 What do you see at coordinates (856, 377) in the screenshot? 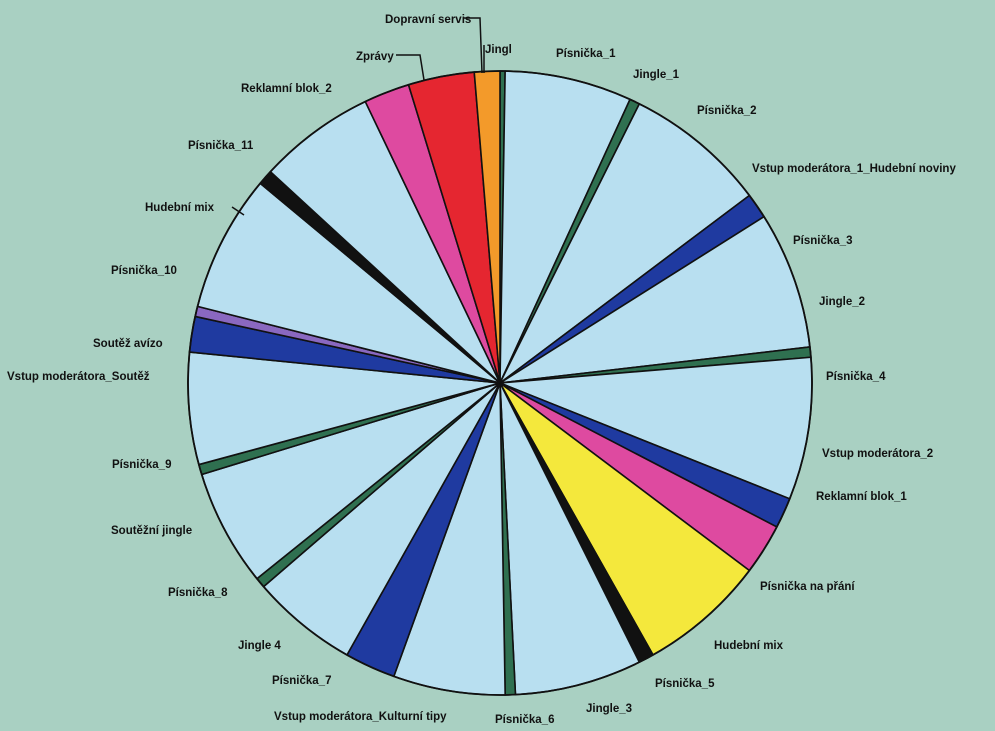
I see `slice-label: Písnička_4` at bounding box center [856, 377].